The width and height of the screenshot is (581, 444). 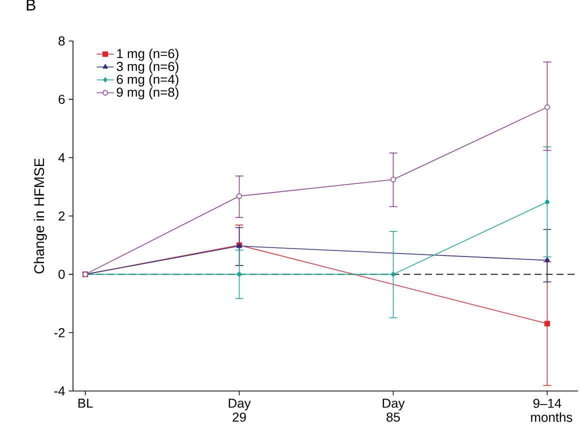 I want to click on y-tick-label: -4, so click(x=59, y=391).